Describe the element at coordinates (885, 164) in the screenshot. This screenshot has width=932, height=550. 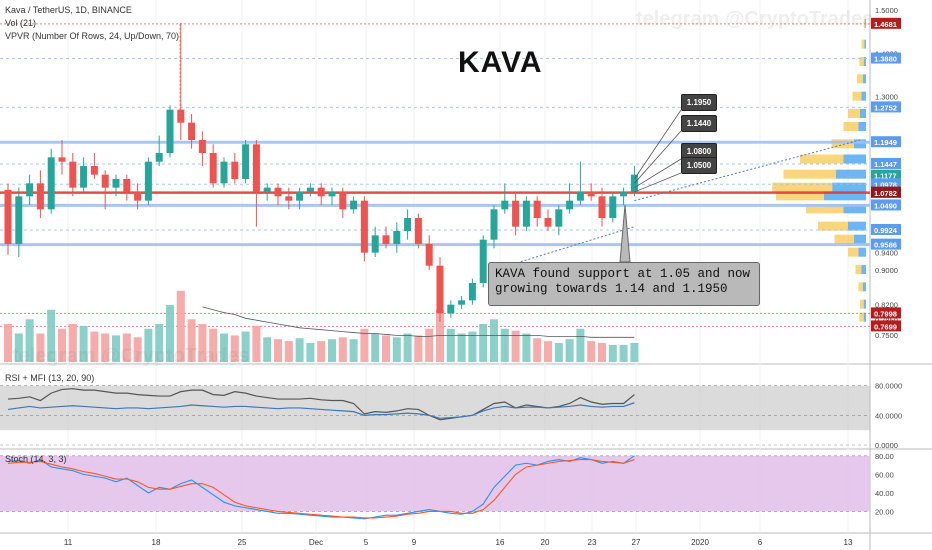
I see `price-label: 1.1447` at that location.